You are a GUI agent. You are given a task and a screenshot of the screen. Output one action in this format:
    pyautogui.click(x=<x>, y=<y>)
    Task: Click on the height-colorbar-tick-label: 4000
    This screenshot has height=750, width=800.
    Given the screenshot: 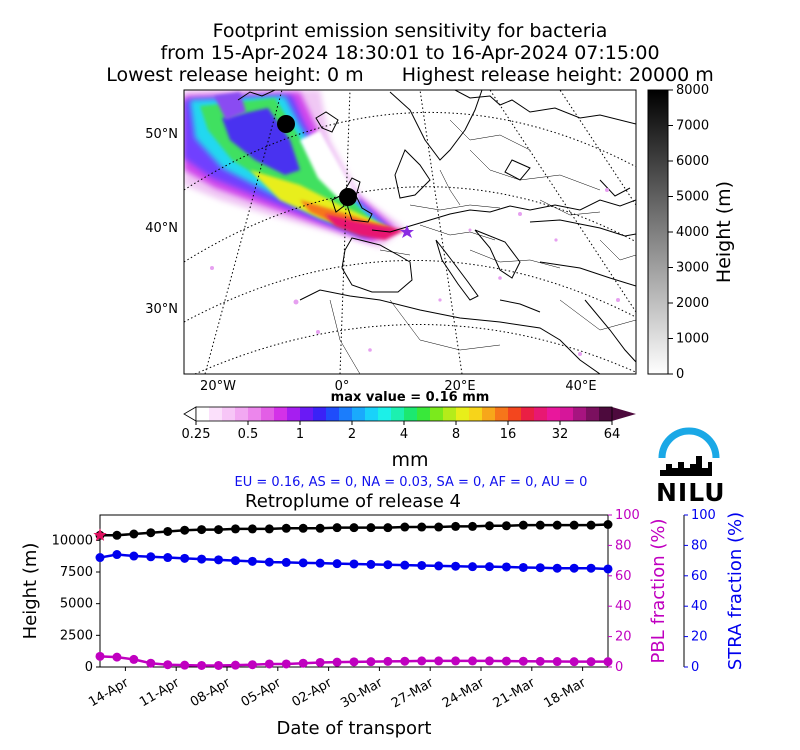 What is the action you would take?
    pyautogui.click(x=692, y=232)
    